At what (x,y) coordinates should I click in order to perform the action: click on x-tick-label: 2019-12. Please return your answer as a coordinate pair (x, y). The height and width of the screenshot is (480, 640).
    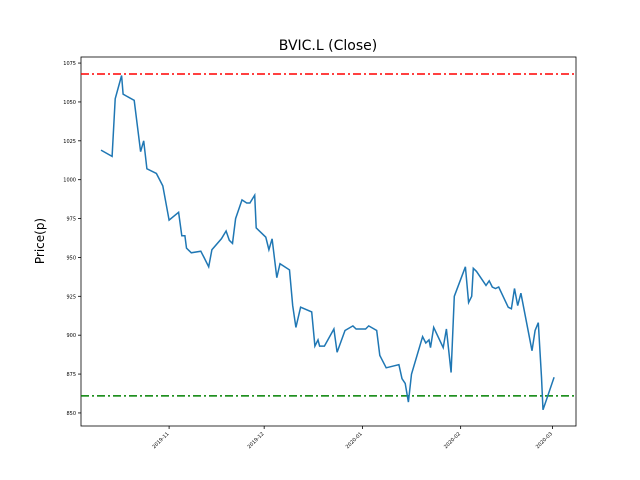
    Looking at the image, I should click on (256, 440).